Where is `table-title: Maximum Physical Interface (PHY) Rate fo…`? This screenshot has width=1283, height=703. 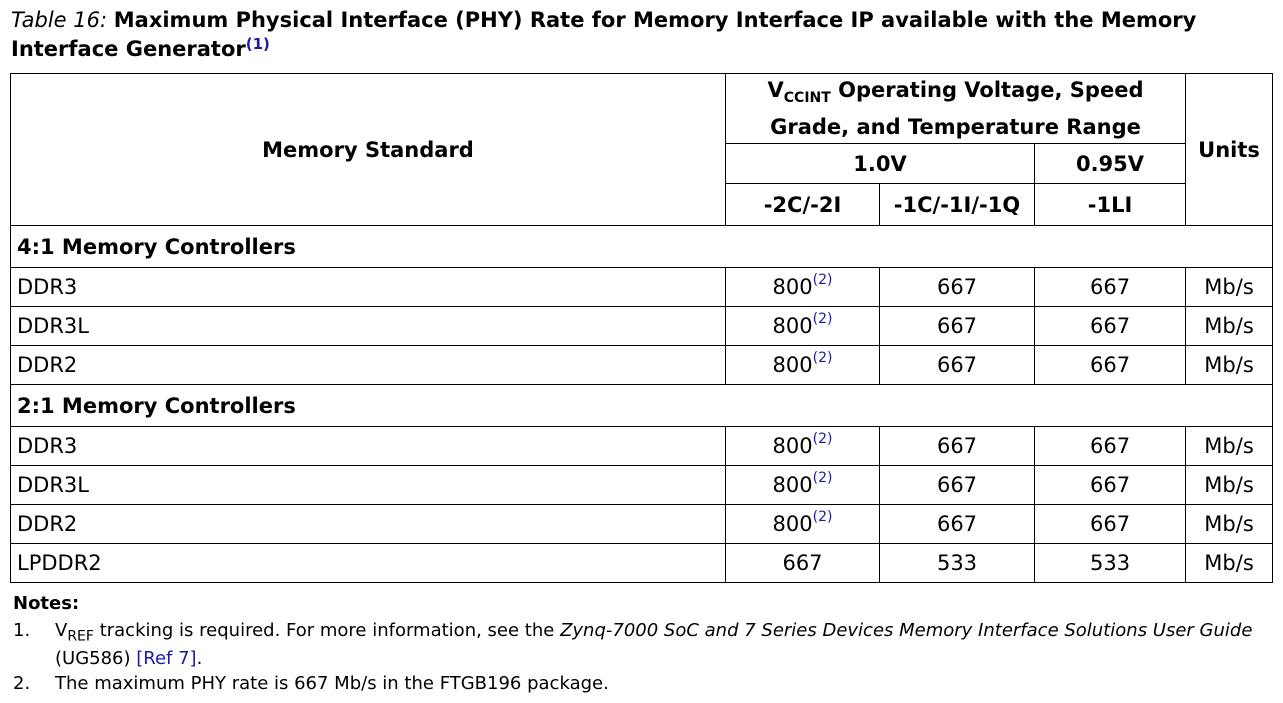 table-title: Maximum Physical Interface (PHY) Rate fo… is located at coordinates (604, 34).